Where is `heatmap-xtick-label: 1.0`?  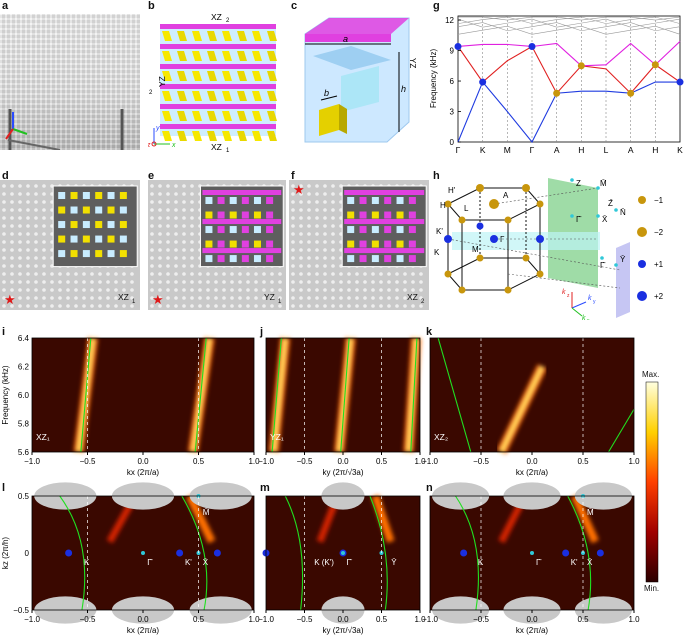
heatmap-xtick-label: 1.0 is located at coordinates (254, 619).